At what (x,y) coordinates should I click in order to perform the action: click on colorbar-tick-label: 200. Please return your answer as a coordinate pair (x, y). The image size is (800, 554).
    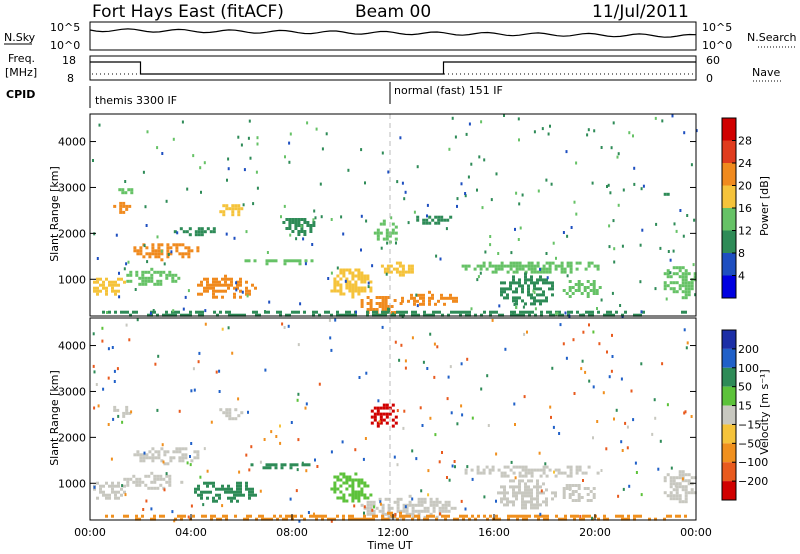
    Looking at the image, I should click on (748, 349).